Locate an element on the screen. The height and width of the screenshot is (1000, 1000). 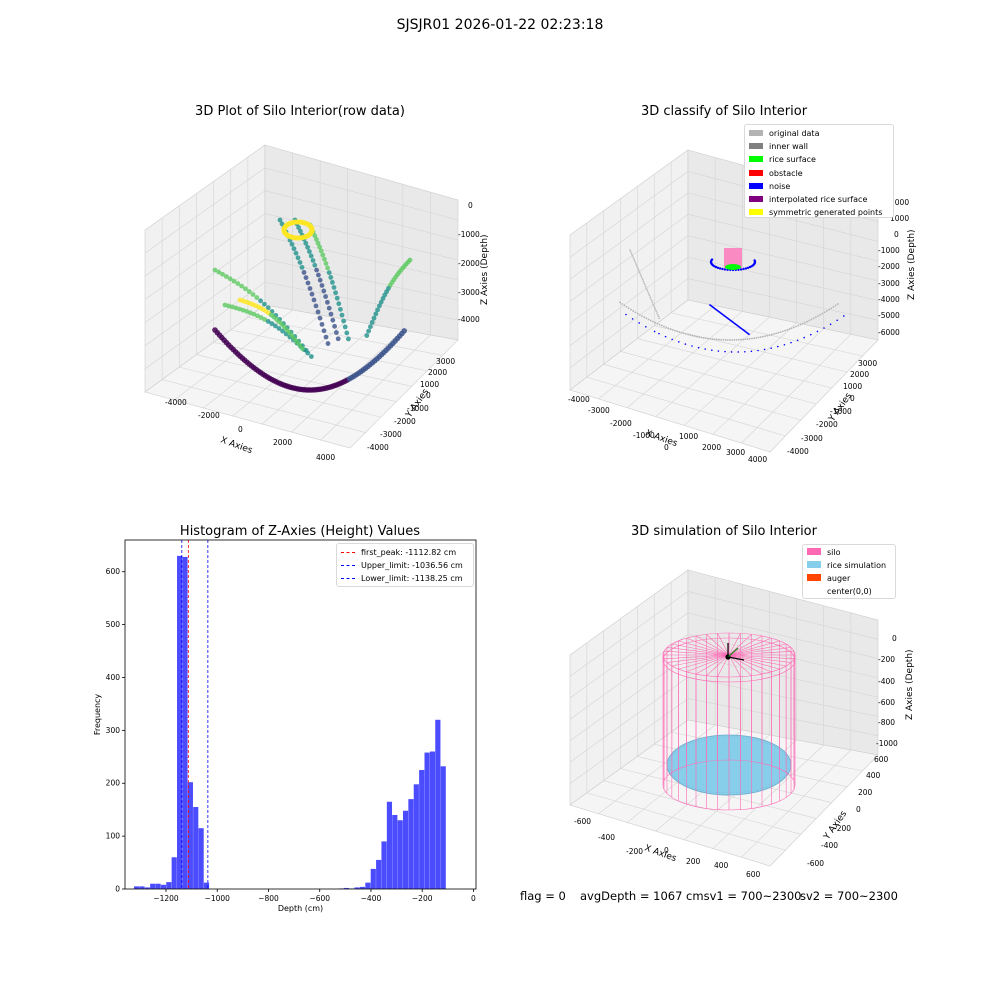
legend-item-interpolated-rice-surface: interpolated rice surface is located at coordinates (819, 199).